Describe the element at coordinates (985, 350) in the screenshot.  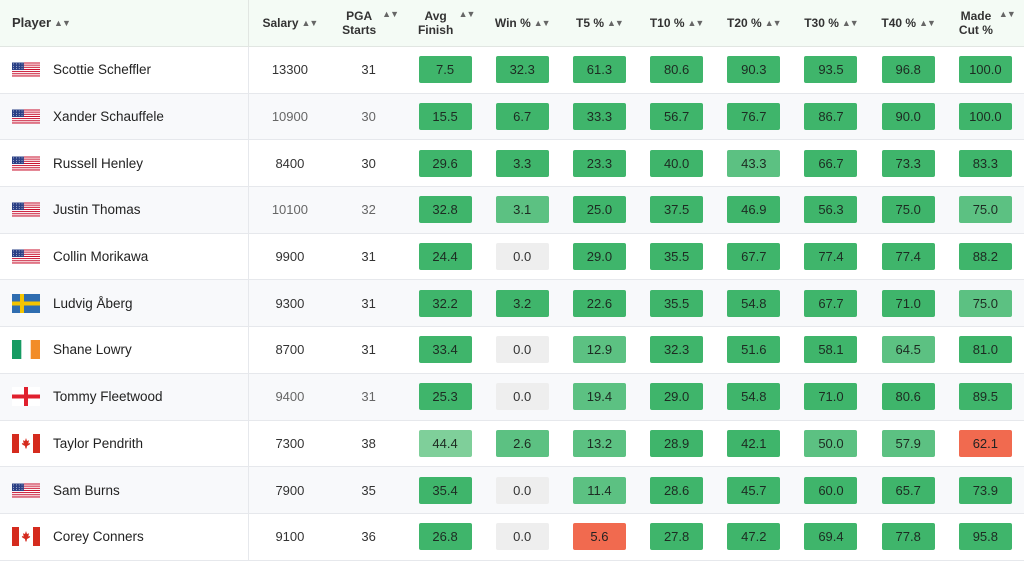
I see `stat-value: 81.0` at that location.